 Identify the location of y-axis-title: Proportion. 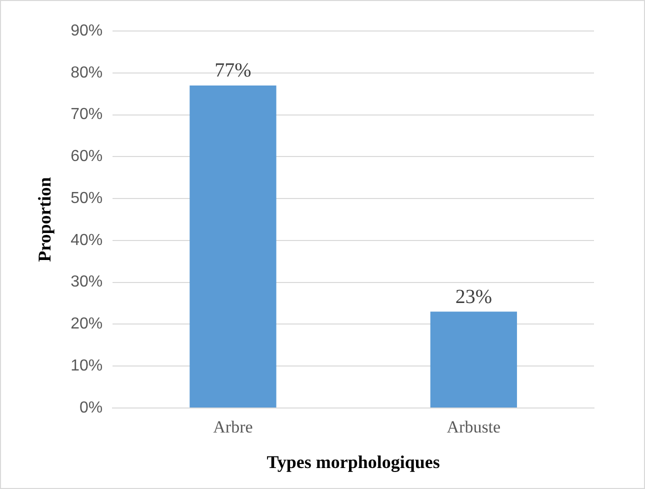
(44, 219).